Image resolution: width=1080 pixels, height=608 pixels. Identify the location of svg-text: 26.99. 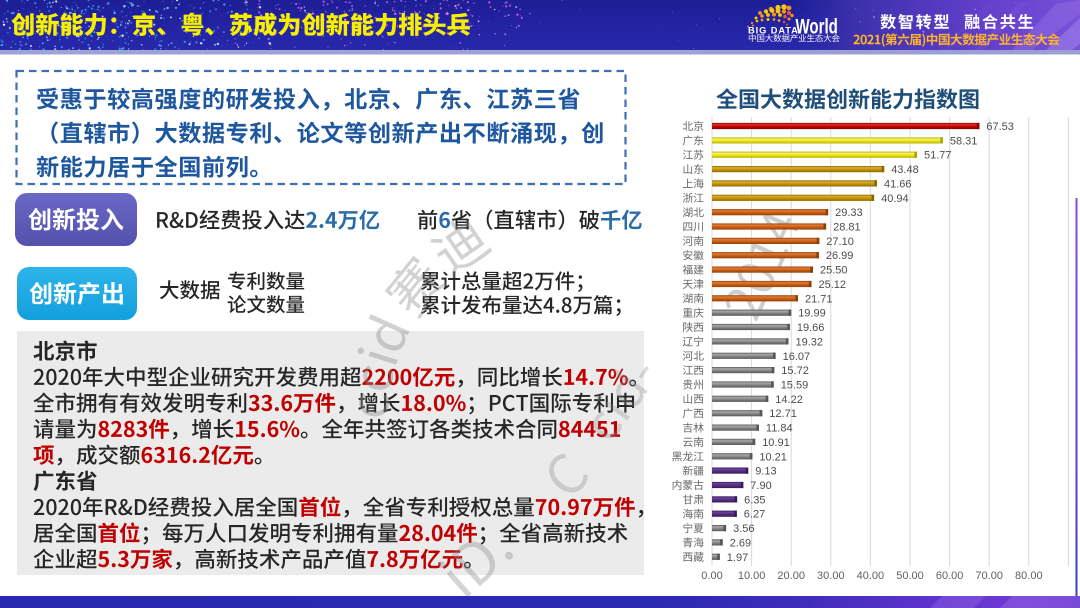
(840, 256).